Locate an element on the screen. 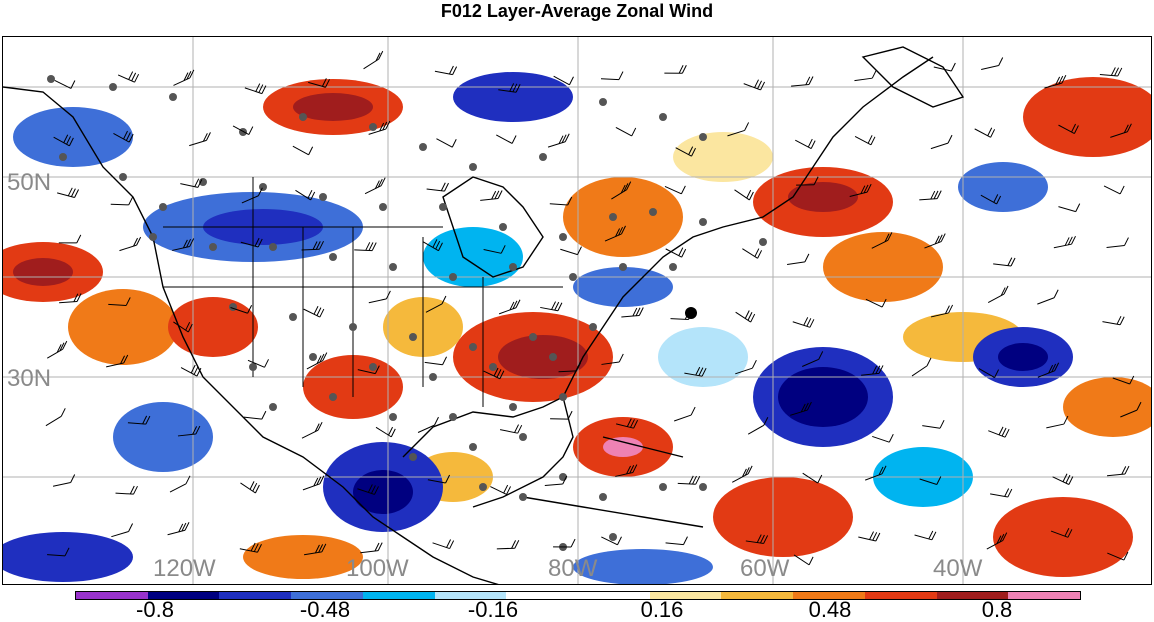 The width and height of the screenshot is (1154, 622). colorbar-swatch is located at coordinates (900, 595).